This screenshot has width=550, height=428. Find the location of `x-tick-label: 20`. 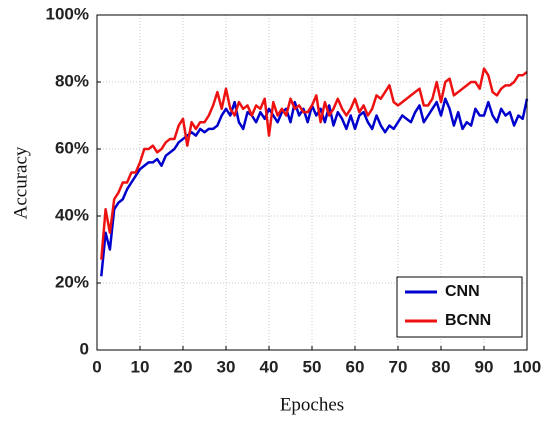

x-tick-label: 20 is located at coordinates (183, 366).